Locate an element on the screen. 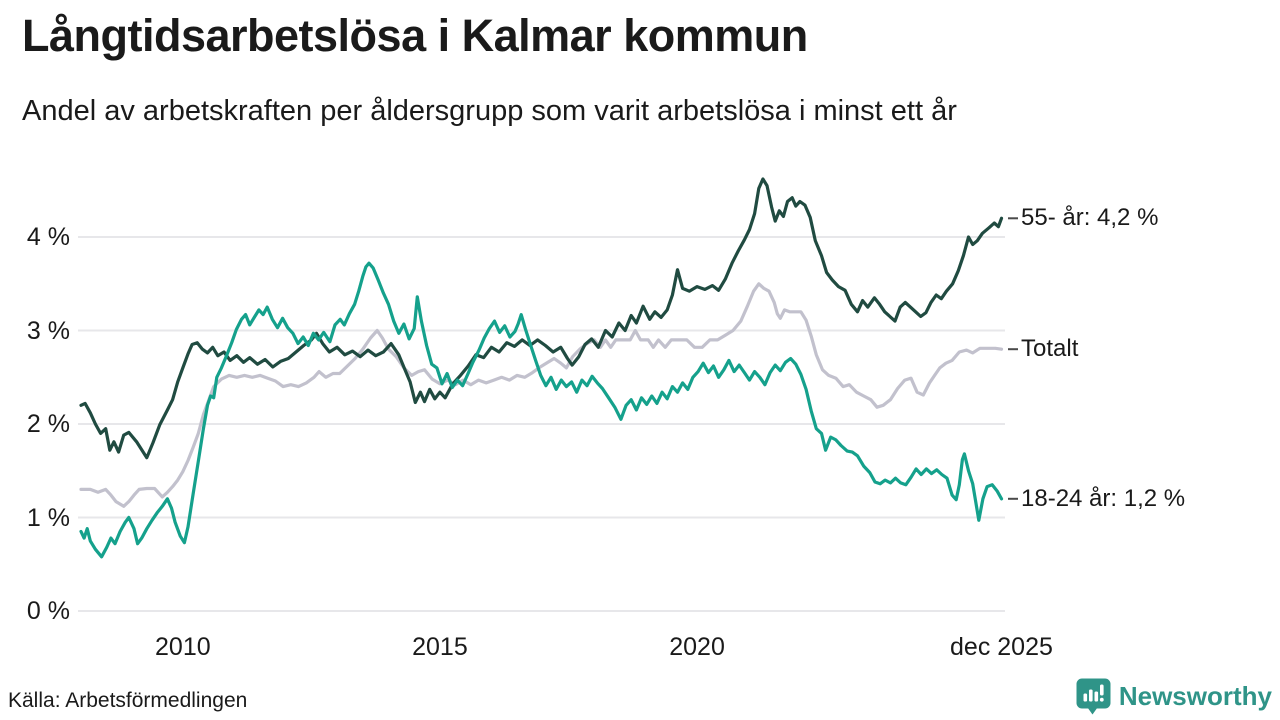 This screenshot has height=720, width=1280. y-axis-tick-label: 2 % is located at coordinates (48, 424).